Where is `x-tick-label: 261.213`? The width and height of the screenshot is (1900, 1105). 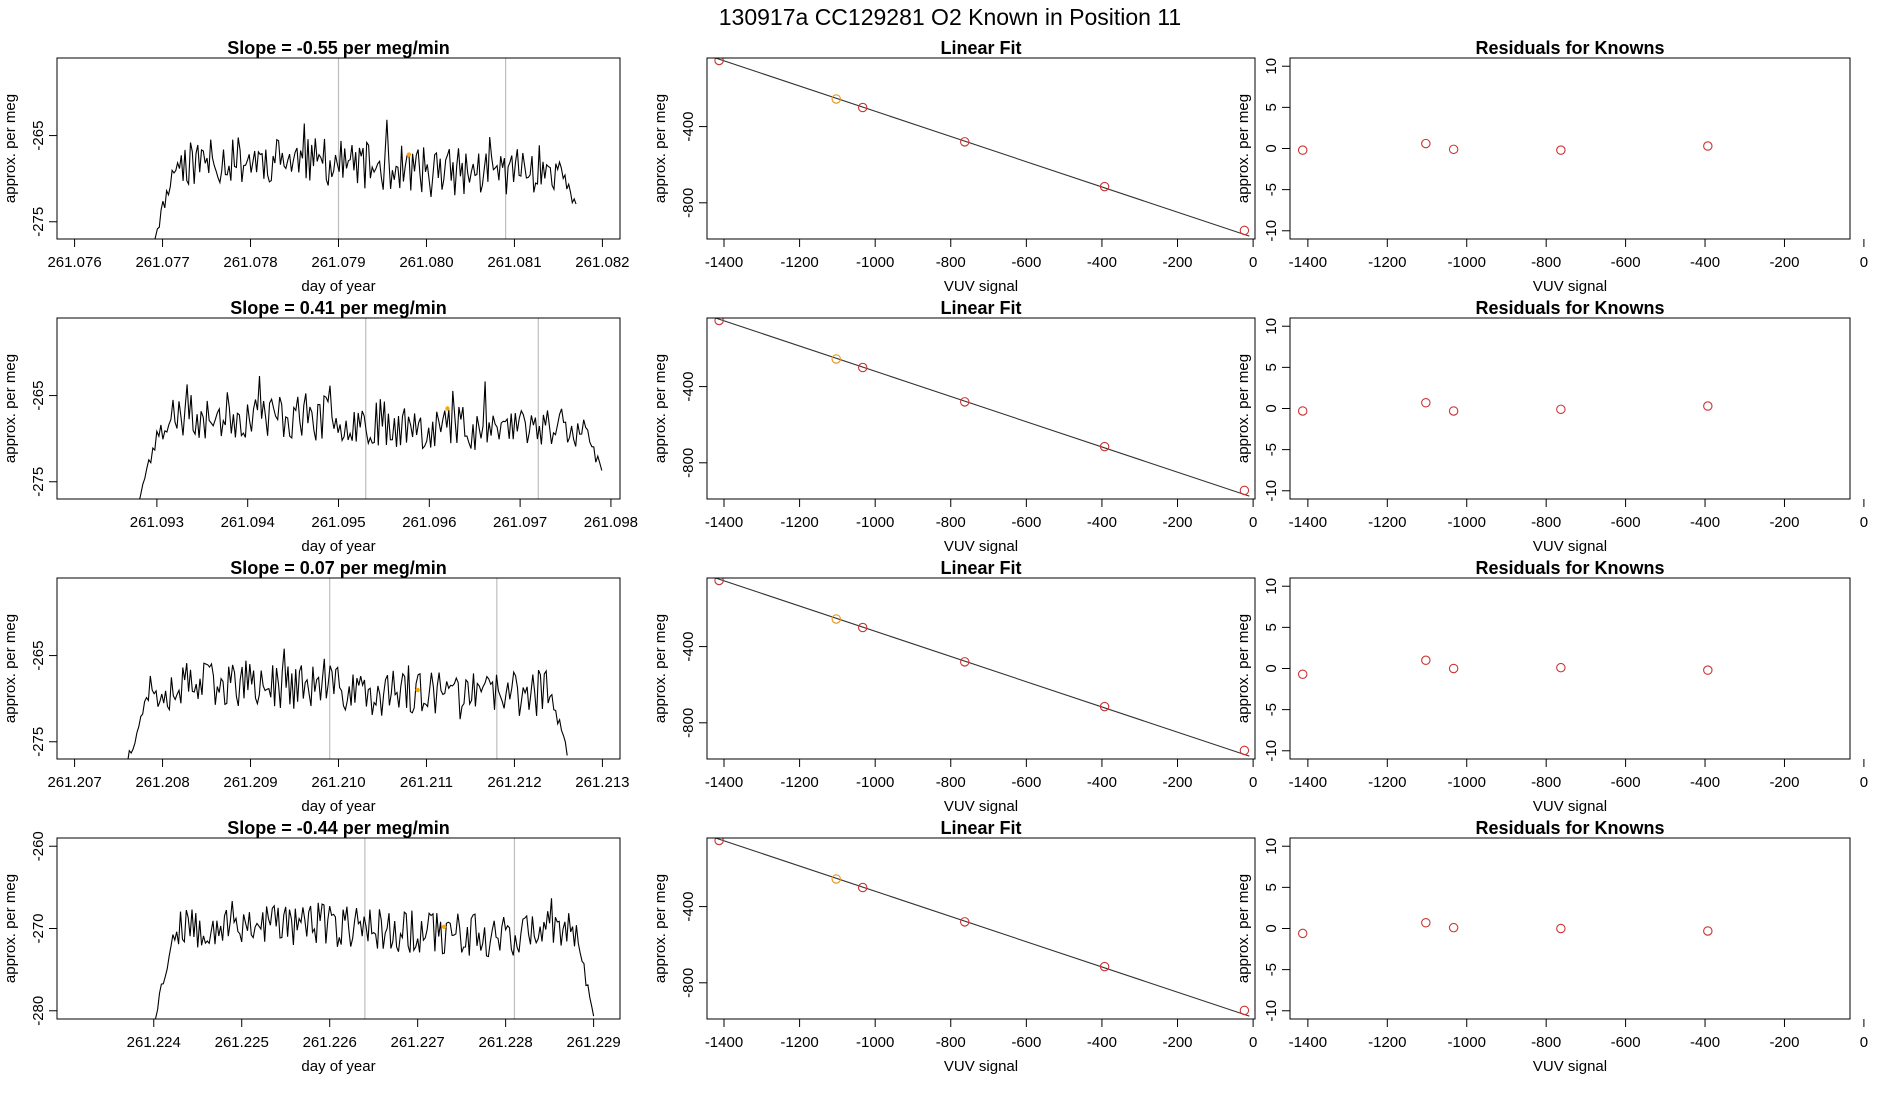
x-tick-label: 261.213 is located at coordinates (602, 782).